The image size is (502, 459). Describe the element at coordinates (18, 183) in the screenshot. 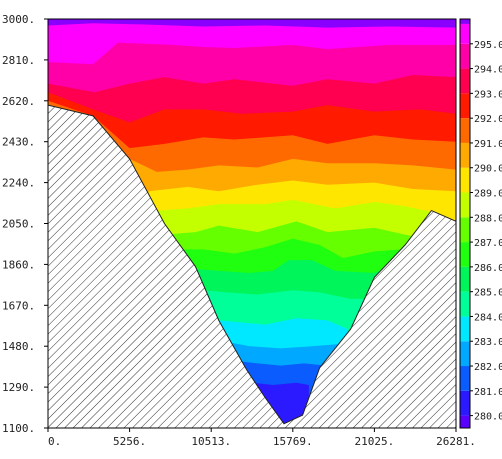

I see `y-tick-label: 2240.` at that location.